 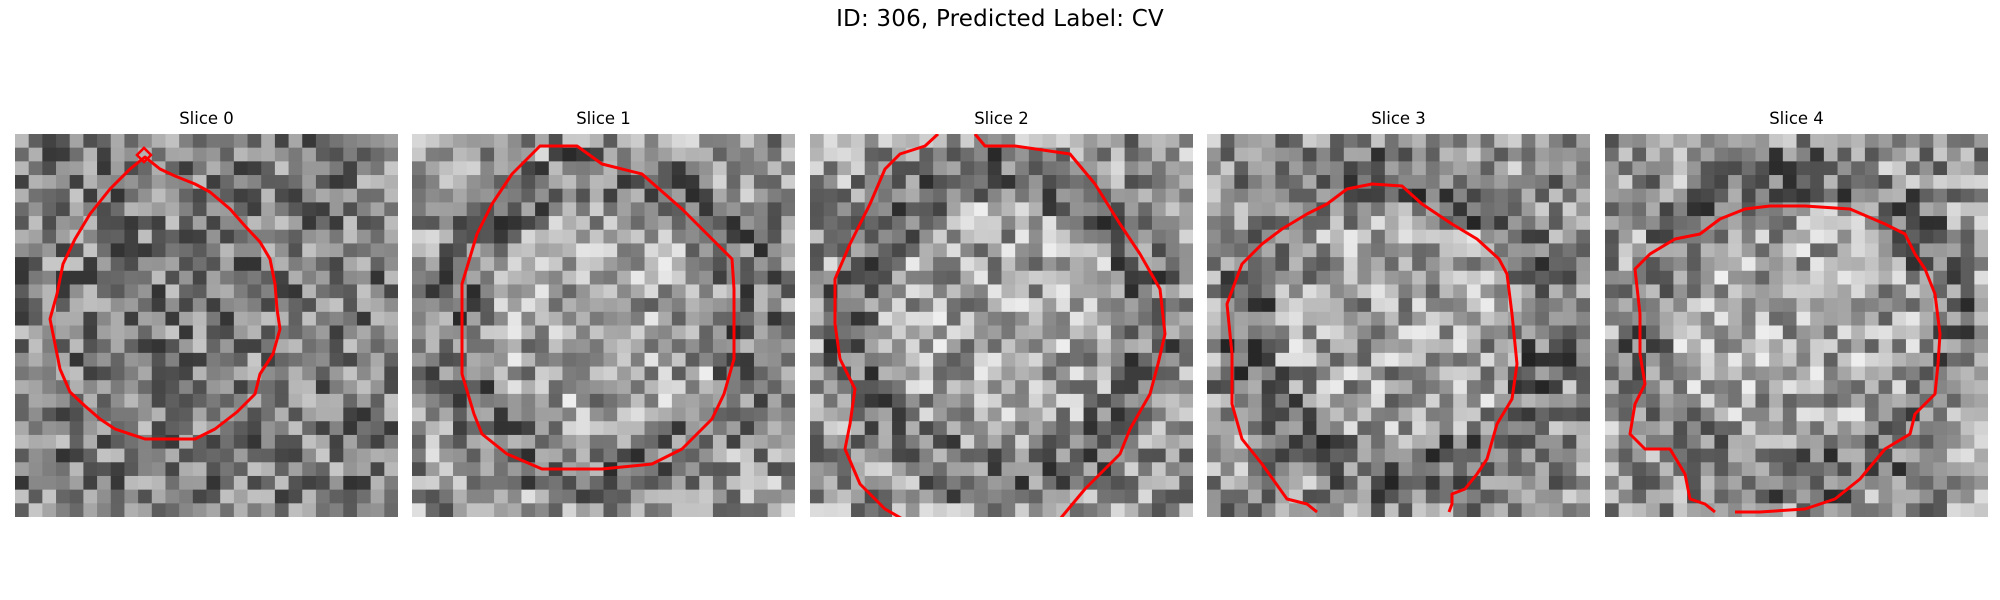 I want to click on slice-title: Slice 0, so click(x=206, y=118).